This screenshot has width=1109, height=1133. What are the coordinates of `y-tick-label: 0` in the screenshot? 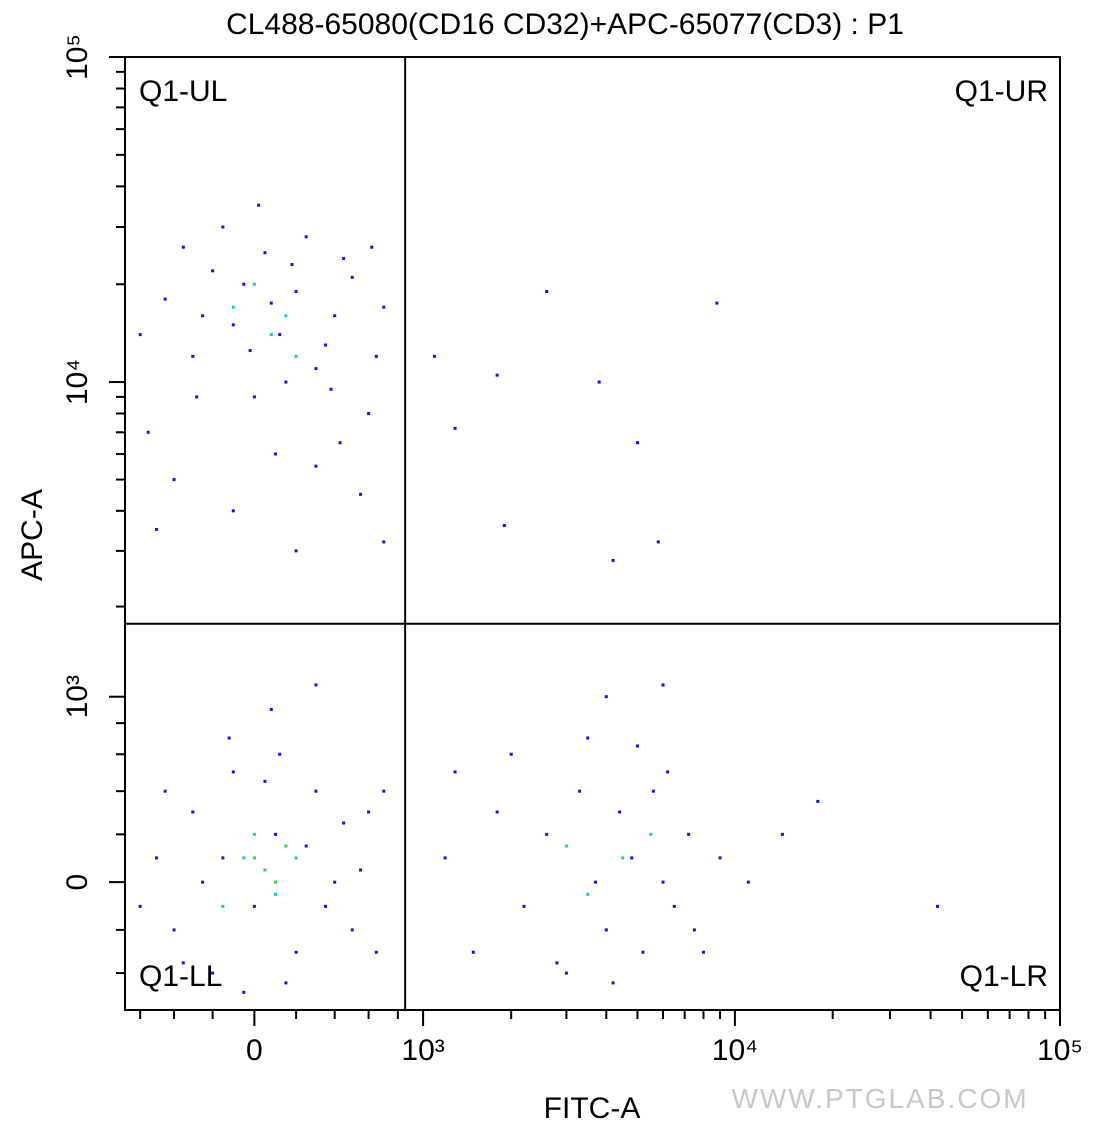 It's located at (77, 882).